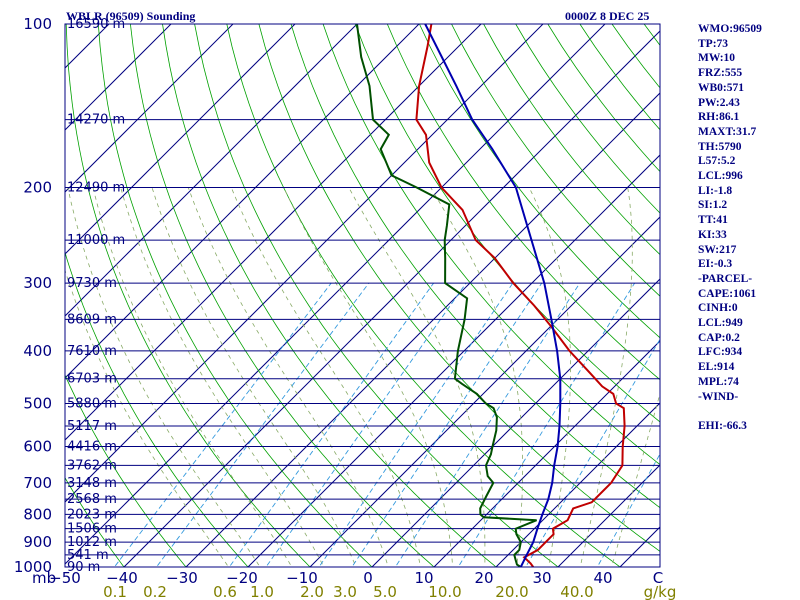 This screenshot has width=800, height=600. I want to click on index-row: FRZ:555, so click(720, 73).